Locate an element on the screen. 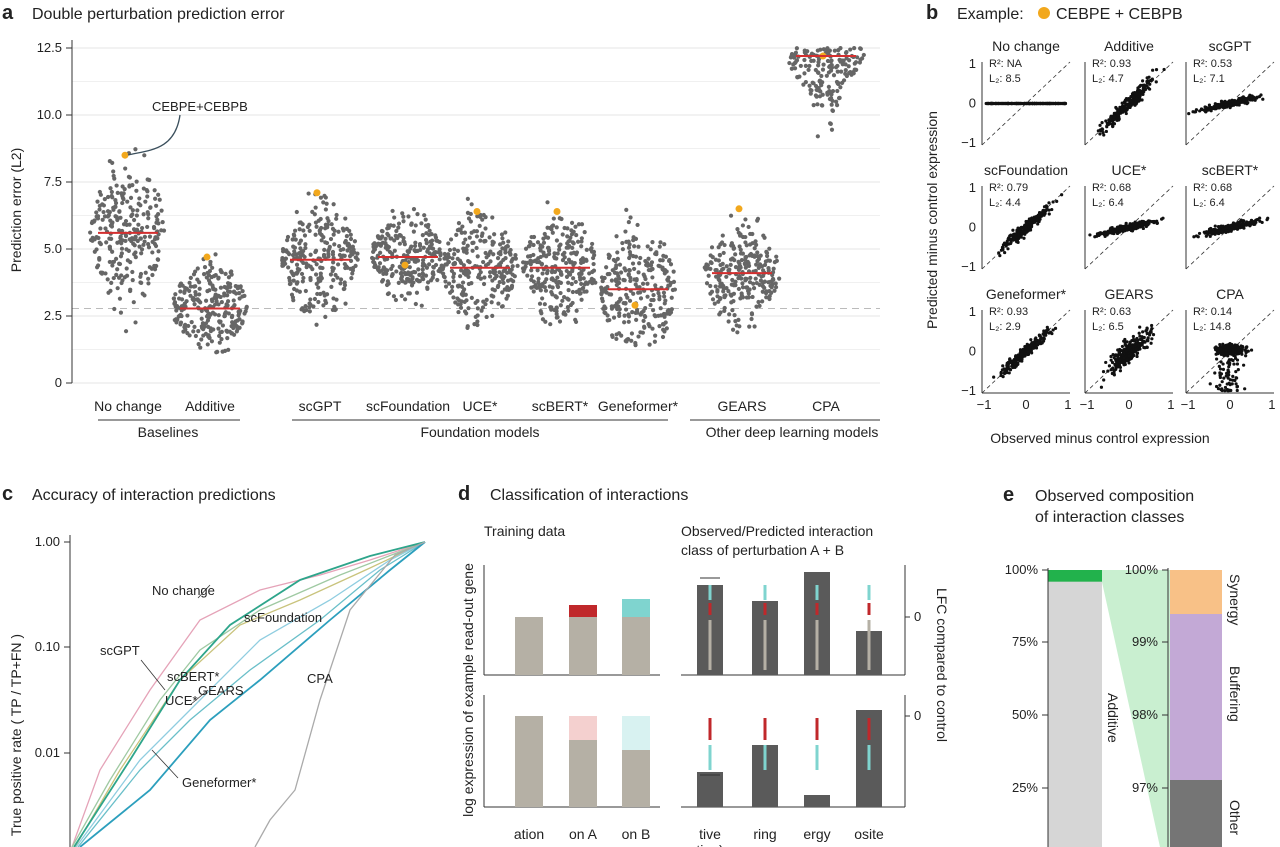  panel-b-y-label: Predicted minus control expression is located at coordinates (932, 220).